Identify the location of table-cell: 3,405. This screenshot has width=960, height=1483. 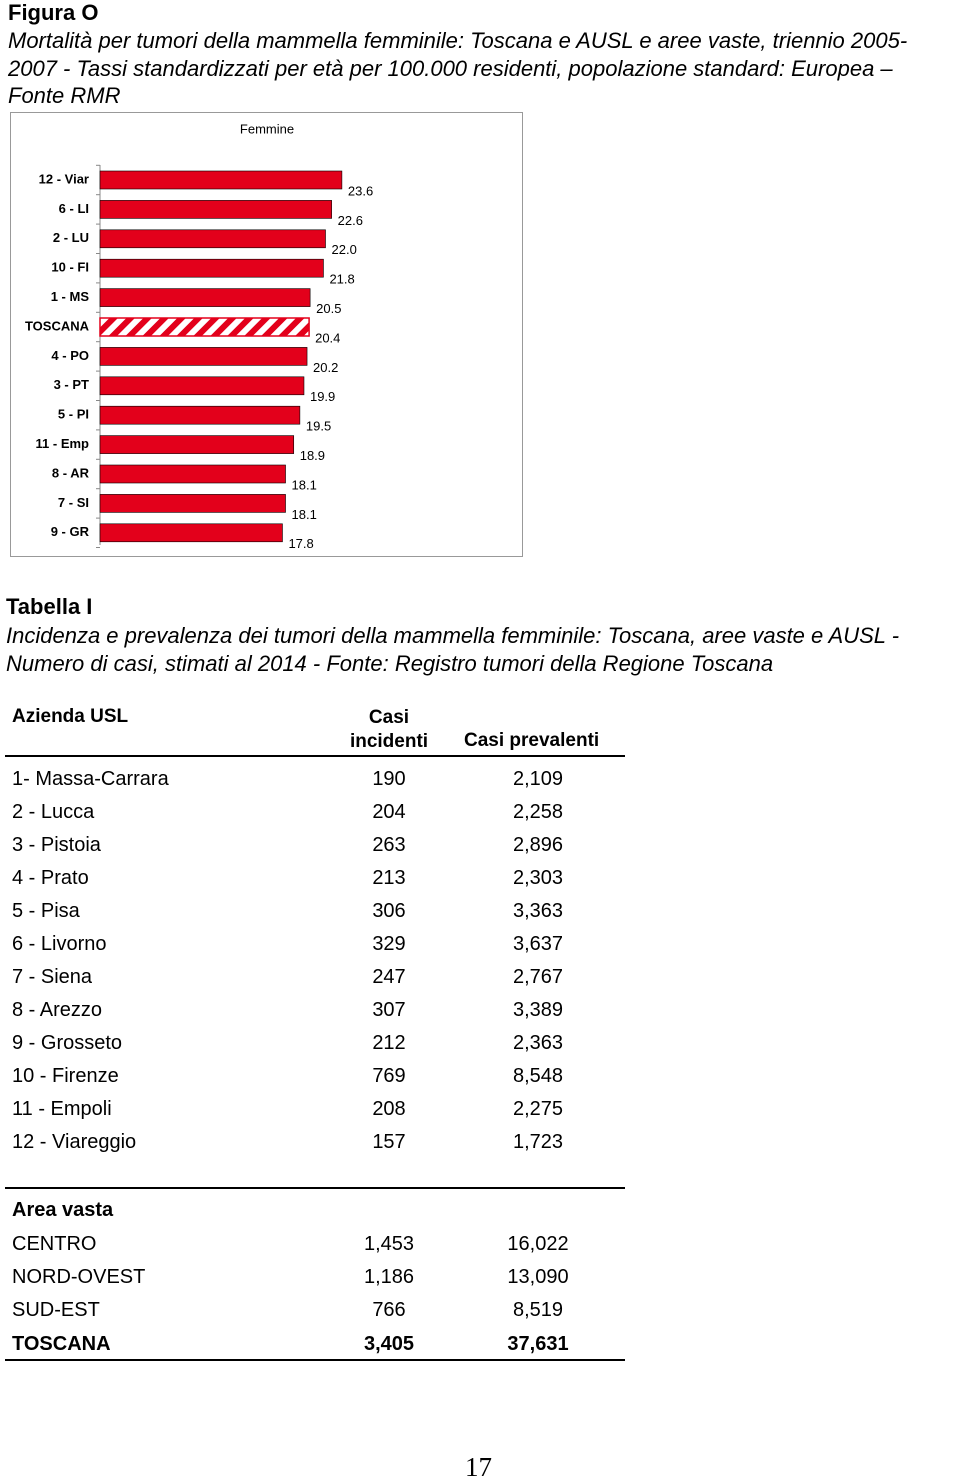
(389, 1344).